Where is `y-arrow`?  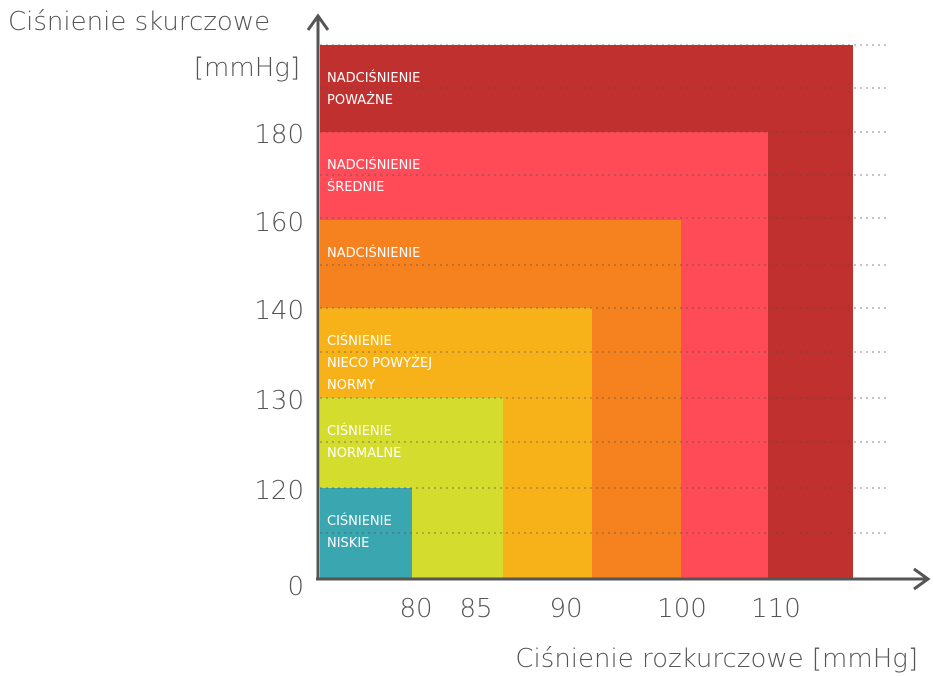 y-arrow is located at coordinates (318, 22).